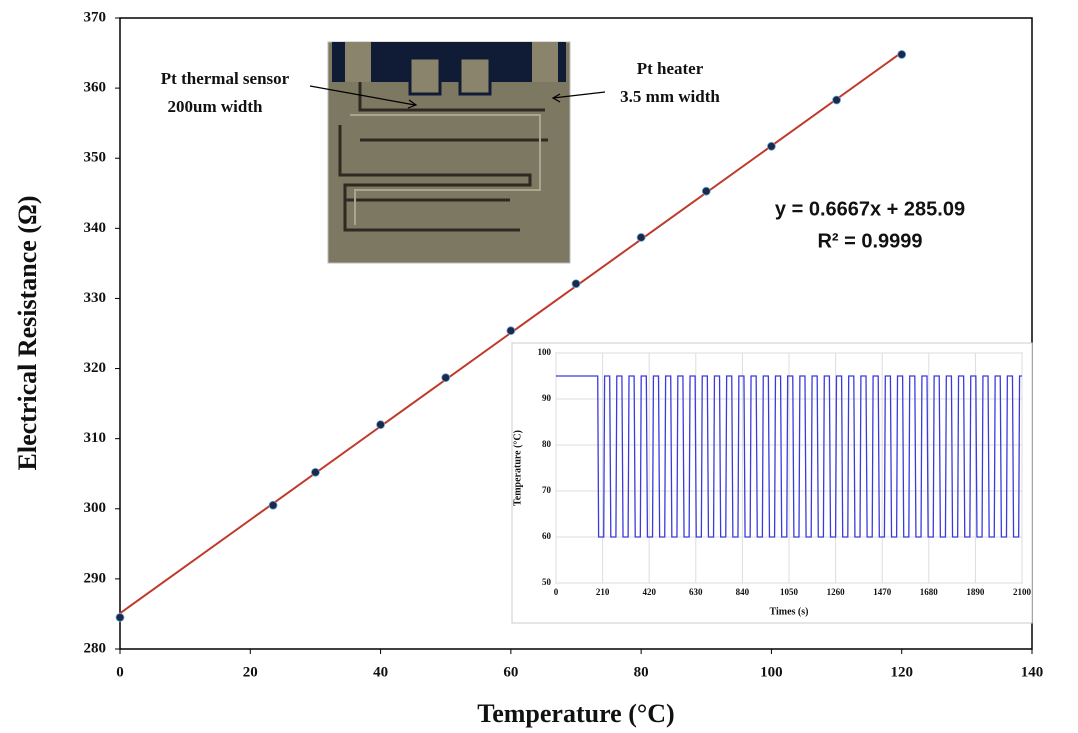 Image resolution: width=1078 pixels, height=733 pixels. What do you see at coordinates (95, 298) in the screenshot?
I see `y-tick-label: 330` at bounding box center [95, 298].